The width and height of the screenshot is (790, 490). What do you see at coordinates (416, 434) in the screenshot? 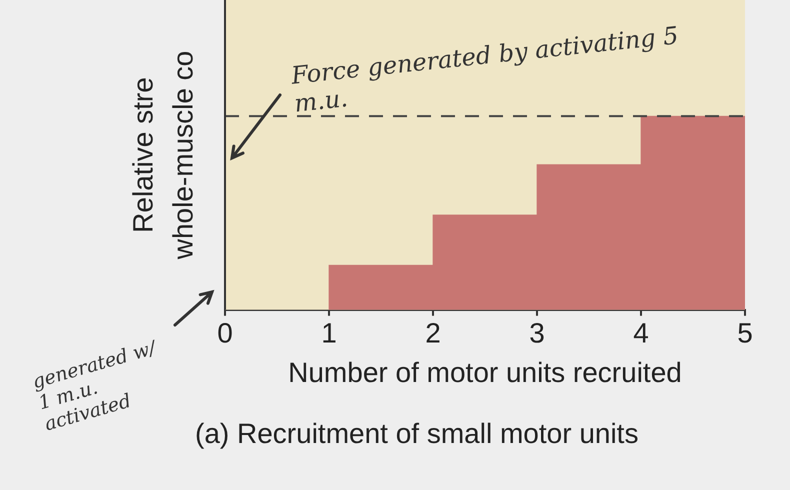
I see `text: (a) Recruitment of small motor units` at bounding box center [416, 434].